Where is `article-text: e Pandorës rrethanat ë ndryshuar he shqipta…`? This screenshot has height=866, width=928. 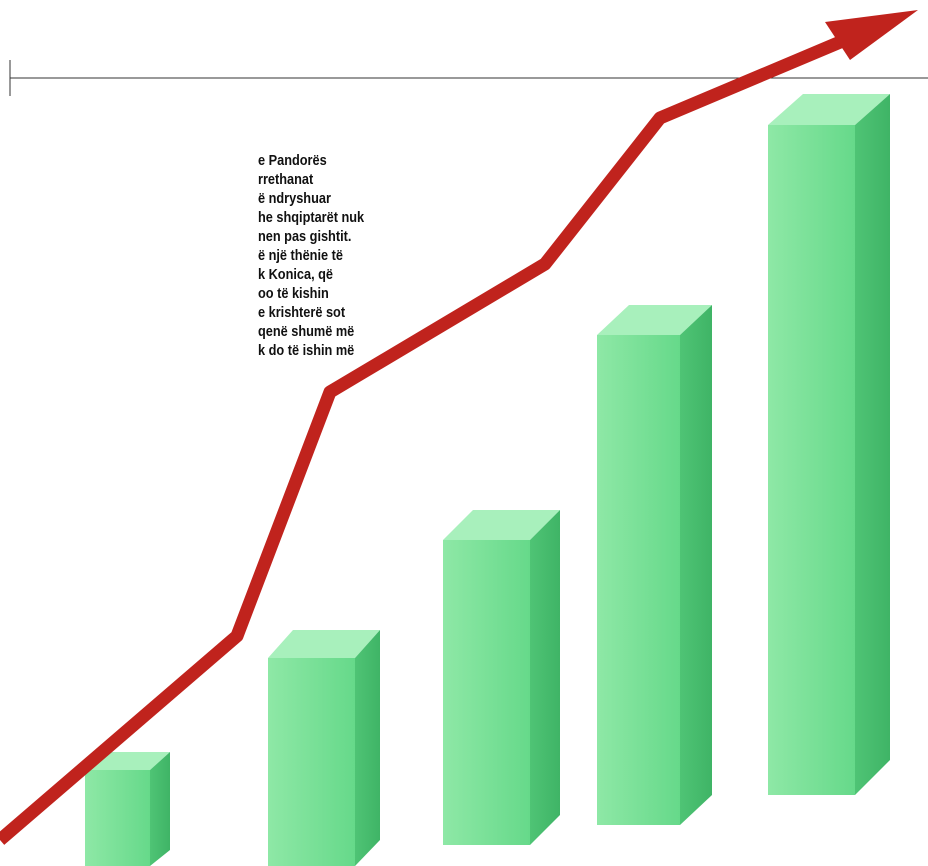 article-text: e Pandorës rrethanat ë ndryshuar he shqipta… is located at coordinates (311, 254).